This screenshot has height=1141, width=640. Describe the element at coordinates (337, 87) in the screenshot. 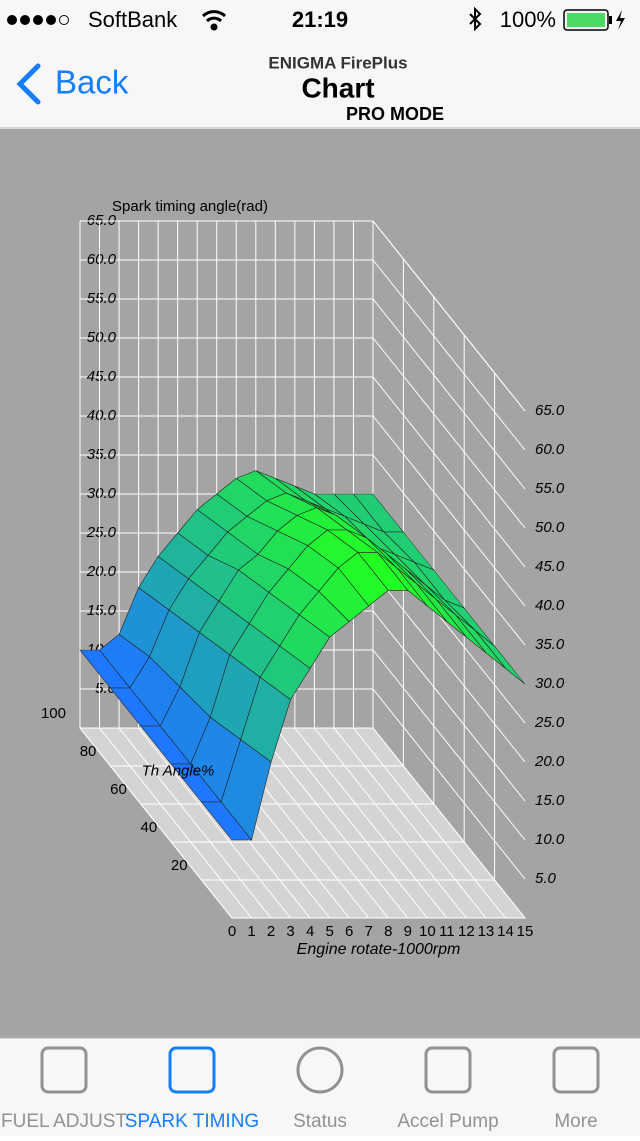

I see `nav-title: Chart` at that location.